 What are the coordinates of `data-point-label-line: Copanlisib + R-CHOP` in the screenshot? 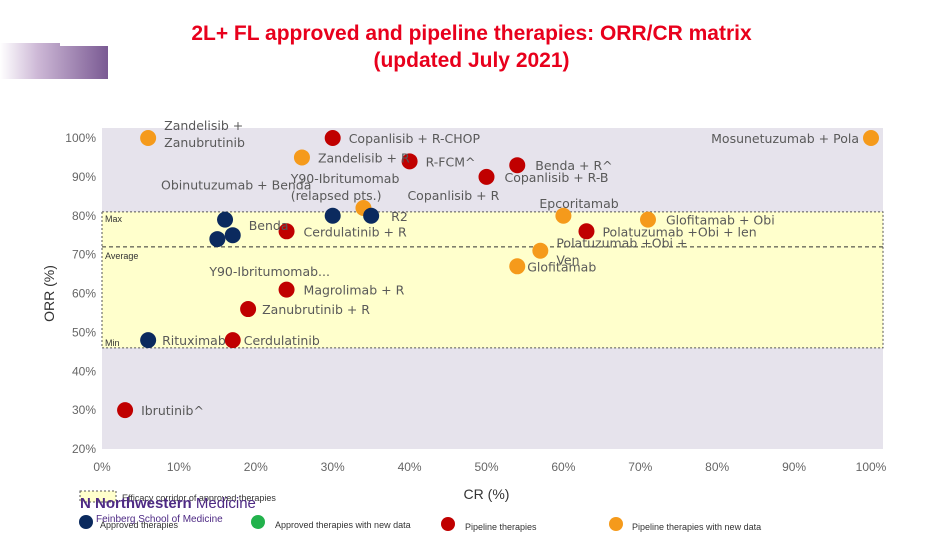 It's located at (415, 138).